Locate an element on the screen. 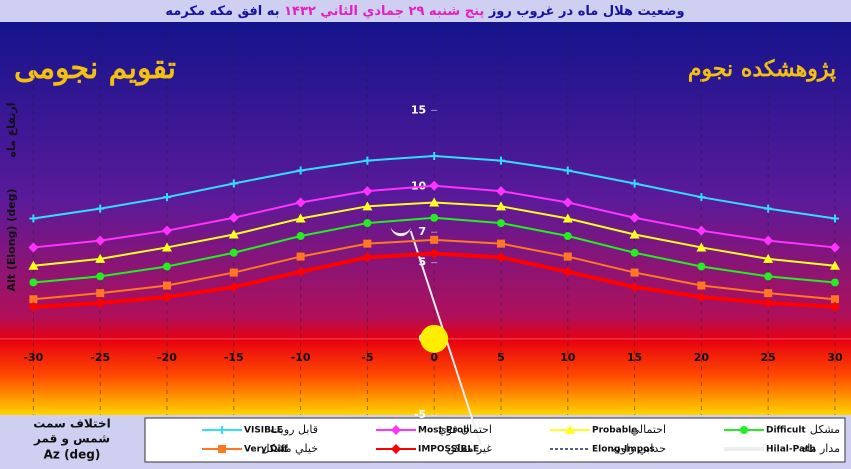  x-tick-label: -15 is located at coordinates (234, 357).